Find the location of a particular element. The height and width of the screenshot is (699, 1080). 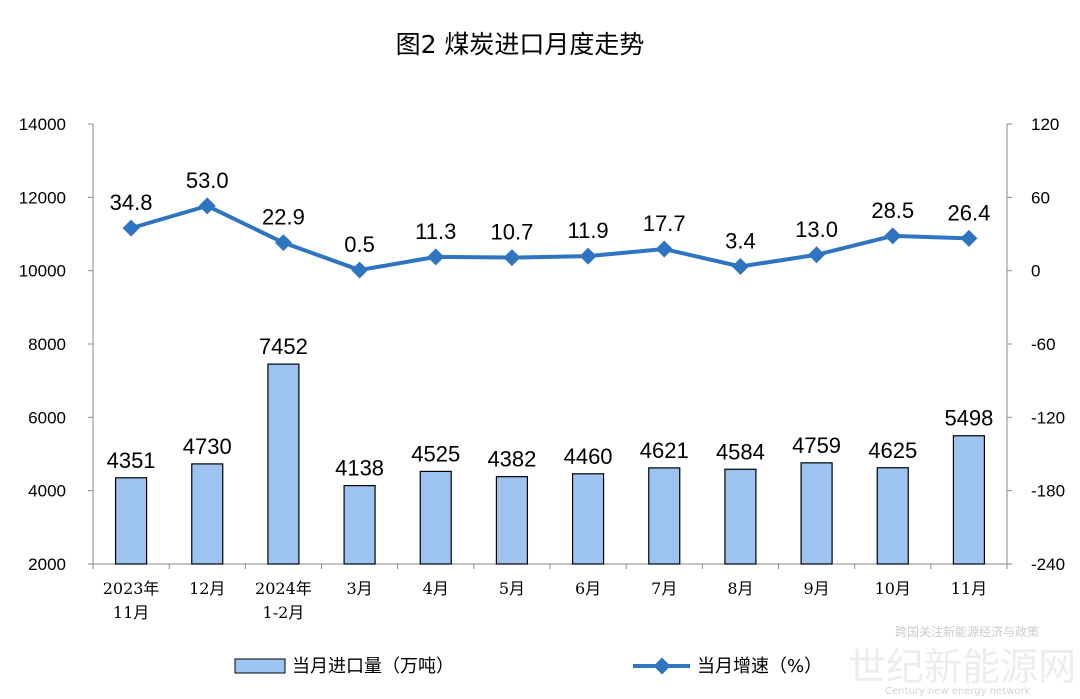

left-tick-label: 6000 is located at coordinates (47, 417).